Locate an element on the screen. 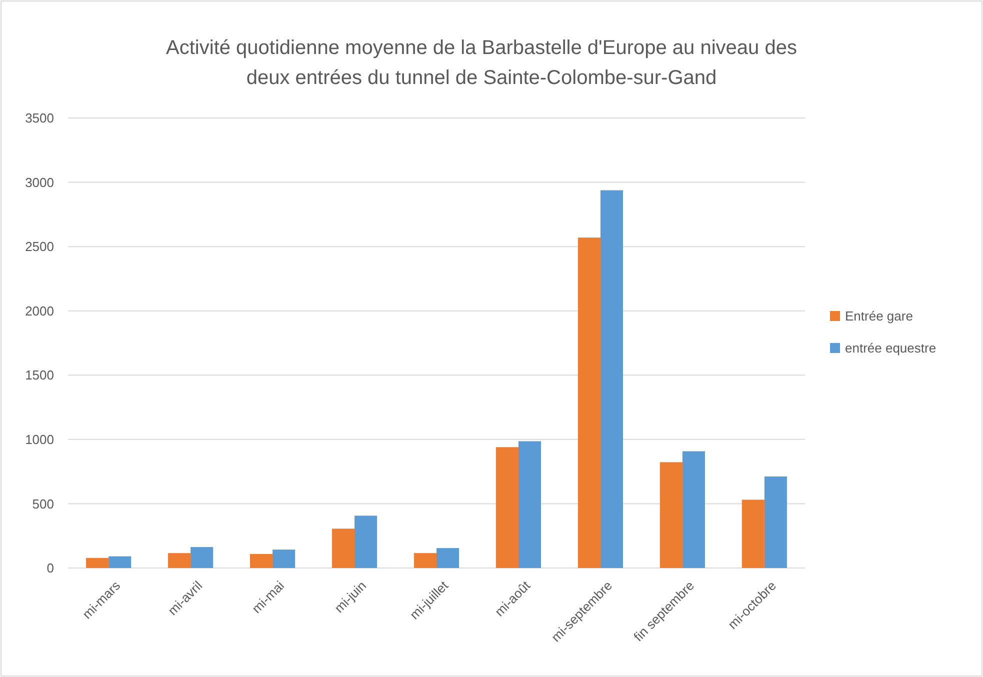 The width and height of the screenshot is (983, 677). y-tick-label: 3000 is located at coordinates (39, 182).